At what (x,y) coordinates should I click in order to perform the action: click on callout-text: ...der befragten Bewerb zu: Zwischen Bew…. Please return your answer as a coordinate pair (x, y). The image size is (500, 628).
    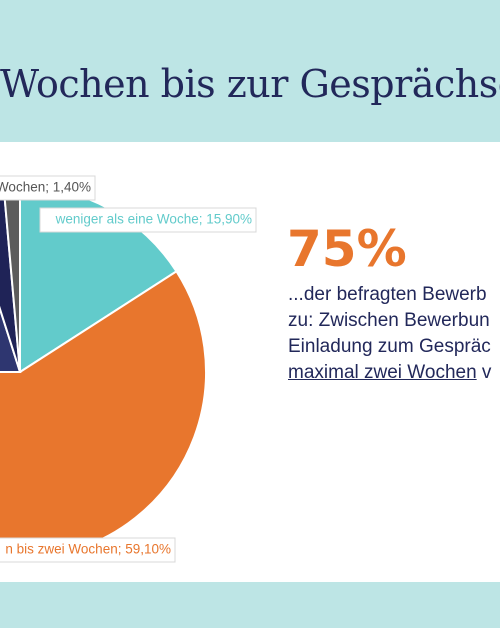
    Looking at the image, I should click on (389, 334).